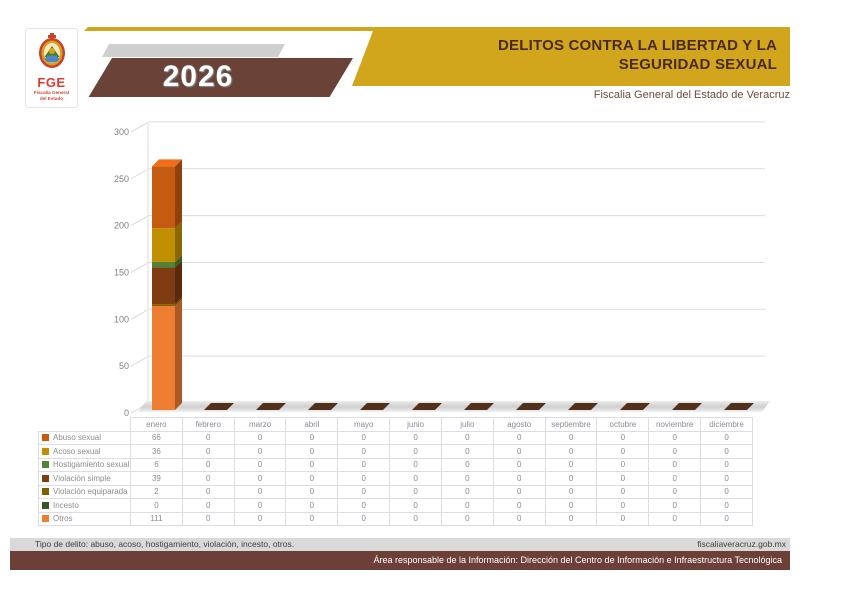  What do you see at coordinates (156, 491) in the screenshot?
I see `value-cell: 2` at bounding box center [156, 491].